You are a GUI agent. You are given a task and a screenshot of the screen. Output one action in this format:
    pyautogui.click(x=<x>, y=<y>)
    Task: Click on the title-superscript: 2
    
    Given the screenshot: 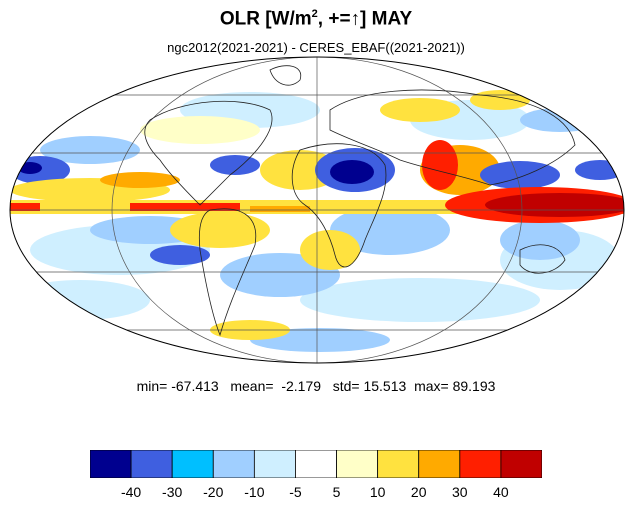 What is the action you would take?
    pyautogui.click(x=314, y=14)
    